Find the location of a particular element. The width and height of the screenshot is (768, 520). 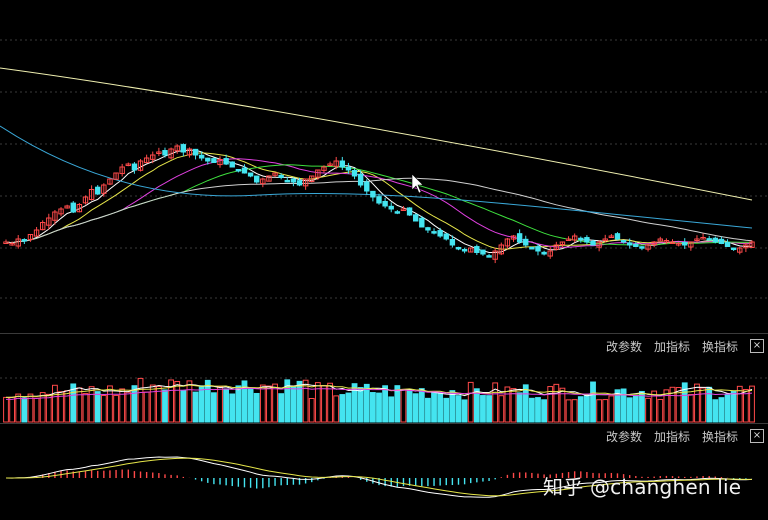

macd-dea-line is located at coordinates (379, 477).